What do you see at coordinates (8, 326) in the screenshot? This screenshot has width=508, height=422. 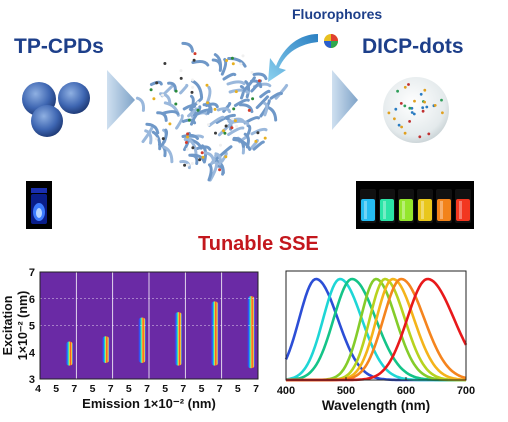 I see `y-axis-label: Excitation` at bounding box center [8, 326].